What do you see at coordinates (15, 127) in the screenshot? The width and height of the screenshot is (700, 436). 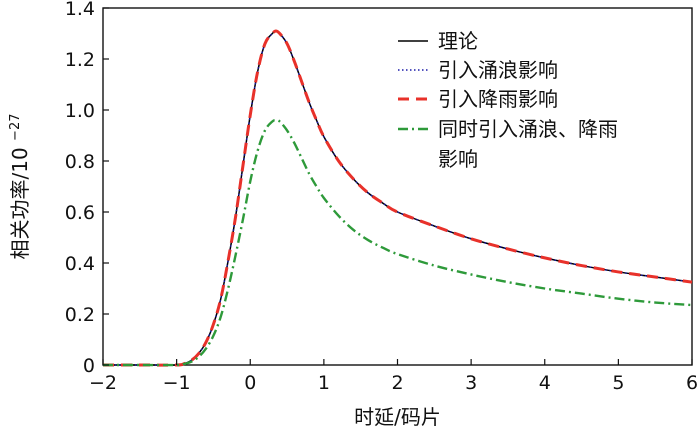 I see `y-axis-title-exponent: −27` at bounding box center [15, 127].